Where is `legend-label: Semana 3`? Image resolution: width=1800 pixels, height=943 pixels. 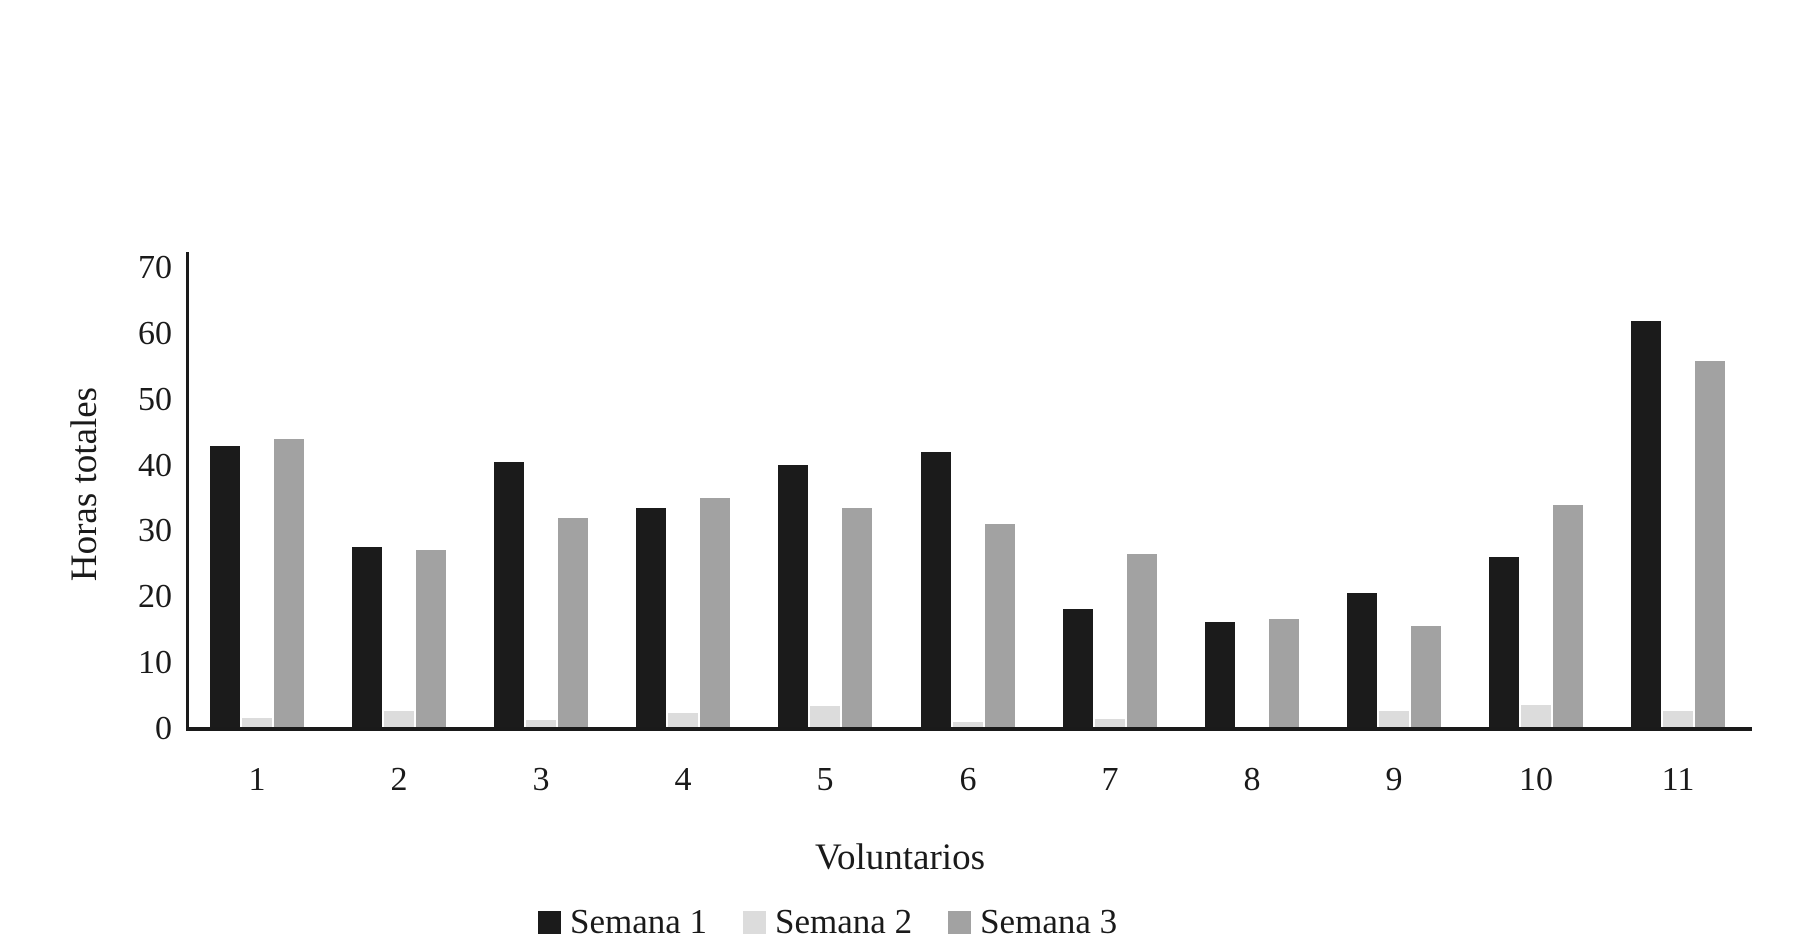 legend-label: Semana 3 is located at coordinates (1049, 921).